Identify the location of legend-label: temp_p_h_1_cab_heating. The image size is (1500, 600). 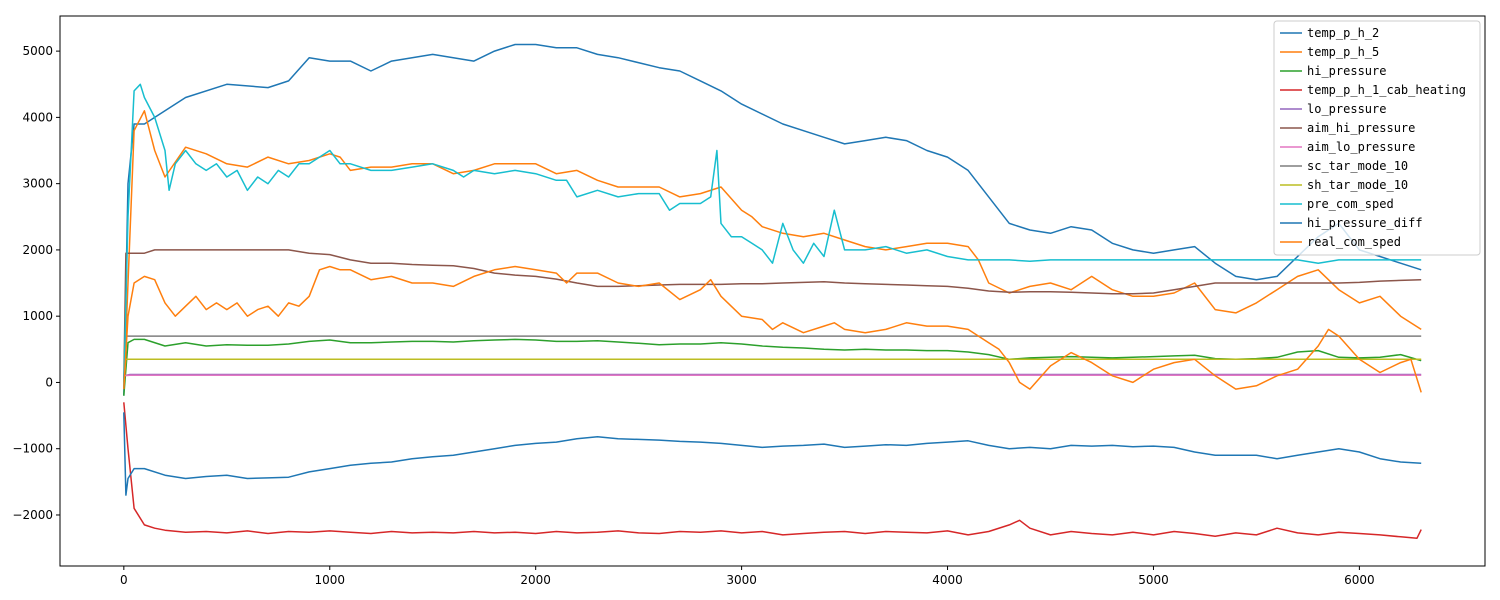
(1386, 90).